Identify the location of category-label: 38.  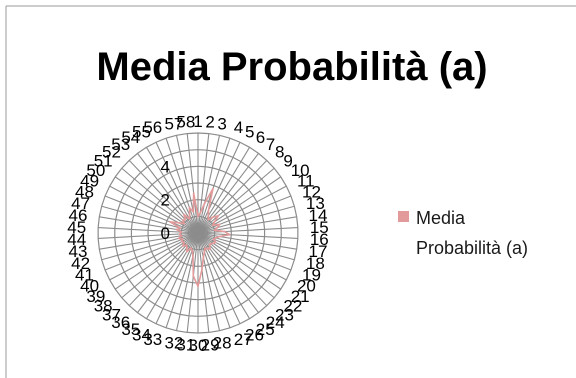
(103, 306).